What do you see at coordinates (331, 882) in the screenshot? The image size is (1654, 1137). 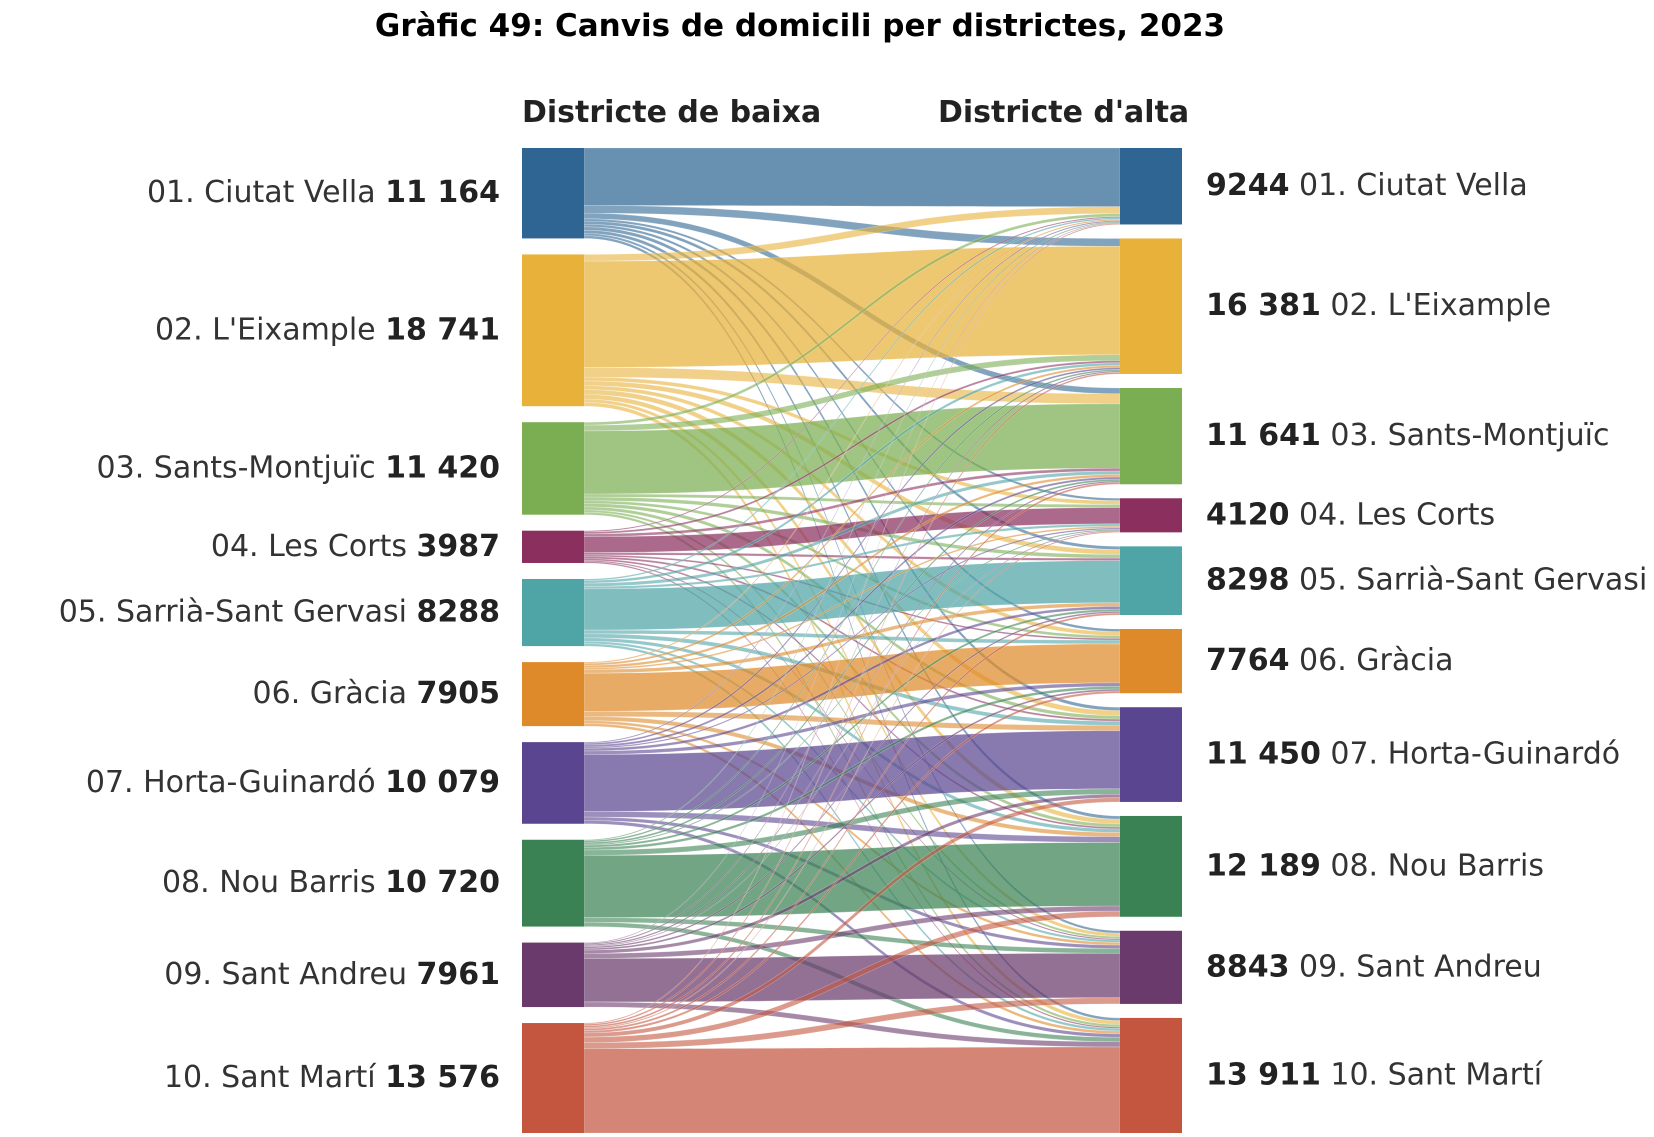 I see `left-label-8: 08. Nou Barris 10 720` at bounding box center [331, 882].